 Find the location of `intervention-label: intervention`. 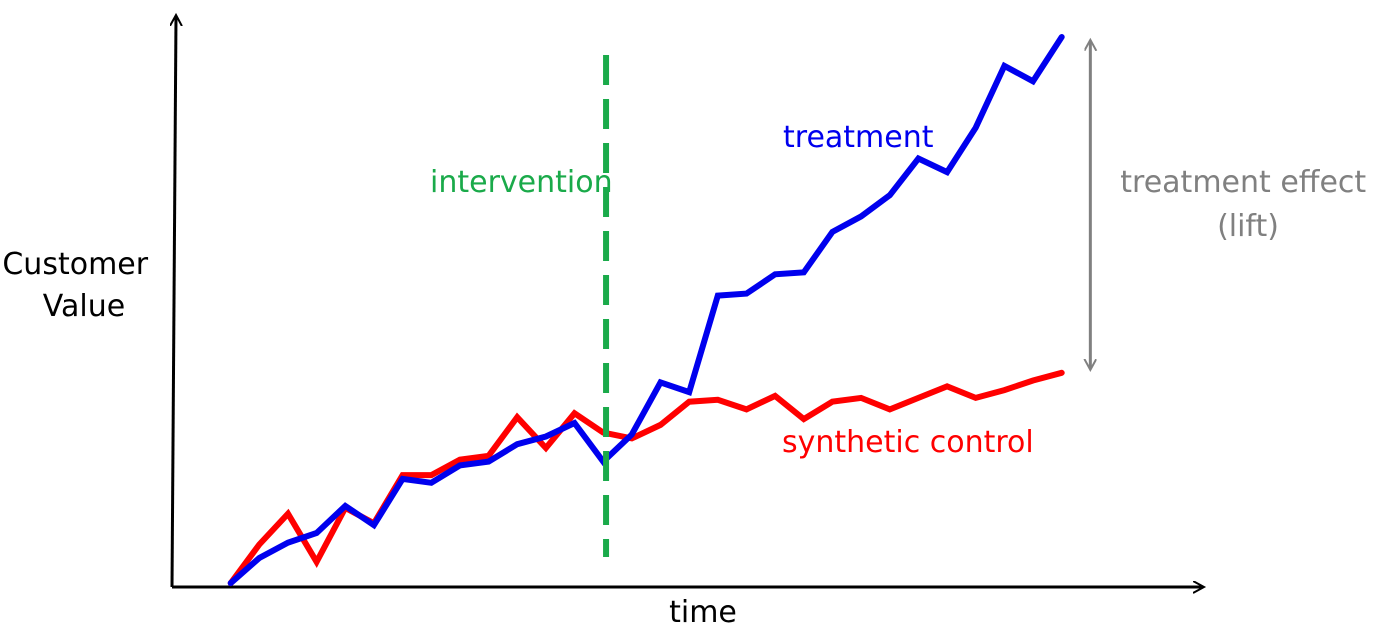

intervention-label: intervention is located at coordinates (521, 182).